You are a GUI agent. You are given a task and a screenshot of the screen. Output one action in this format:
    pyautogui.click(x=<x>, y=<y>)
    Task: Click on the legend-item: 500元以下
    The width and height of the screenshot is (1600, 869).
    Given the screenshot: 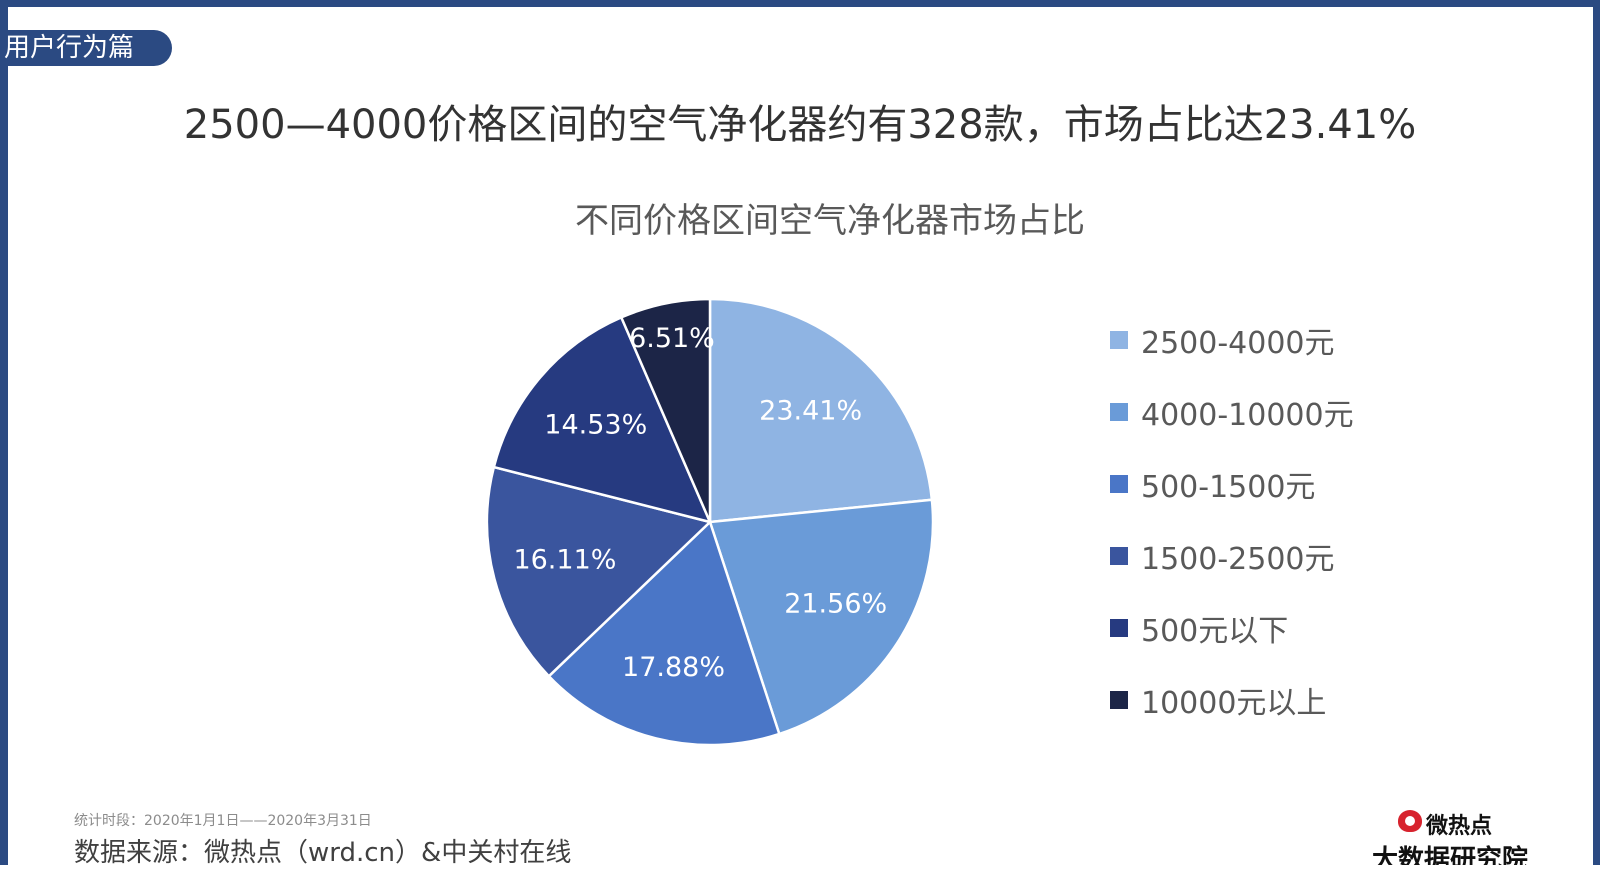 What is the action you would take?
    pyautogui.click(x=1199, y=628)
    